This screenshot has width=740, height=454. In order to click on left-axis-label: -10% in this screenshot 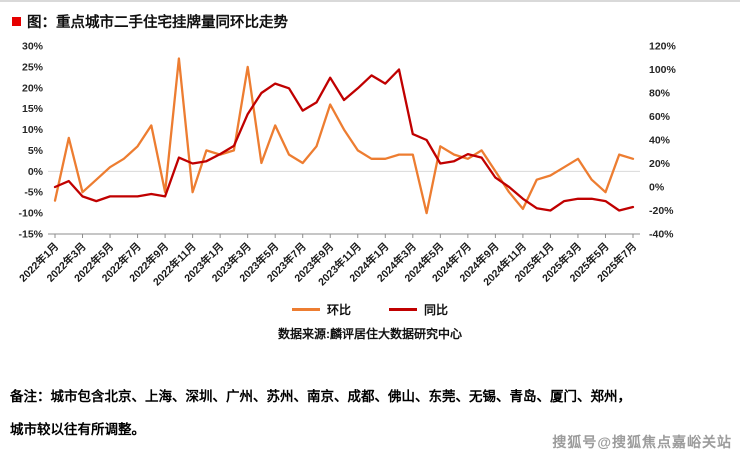, I will do `click(30, 214)`.